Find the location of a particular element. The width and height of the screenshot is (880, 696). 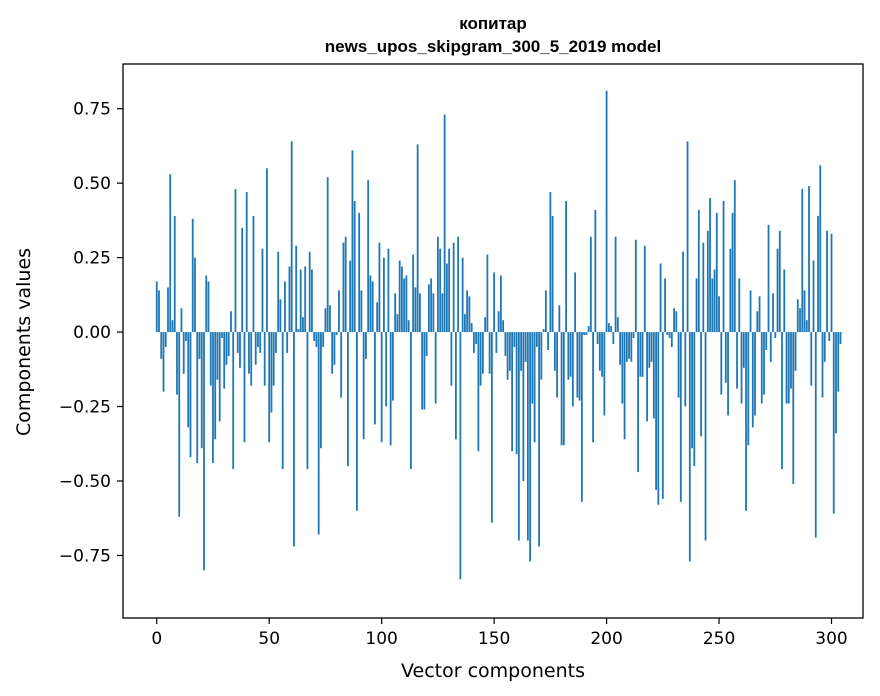

y-axis: −0.75 −0.50 −0.25 0.00 0.25 0.50 0.75 is located at coordinates (91, 333).